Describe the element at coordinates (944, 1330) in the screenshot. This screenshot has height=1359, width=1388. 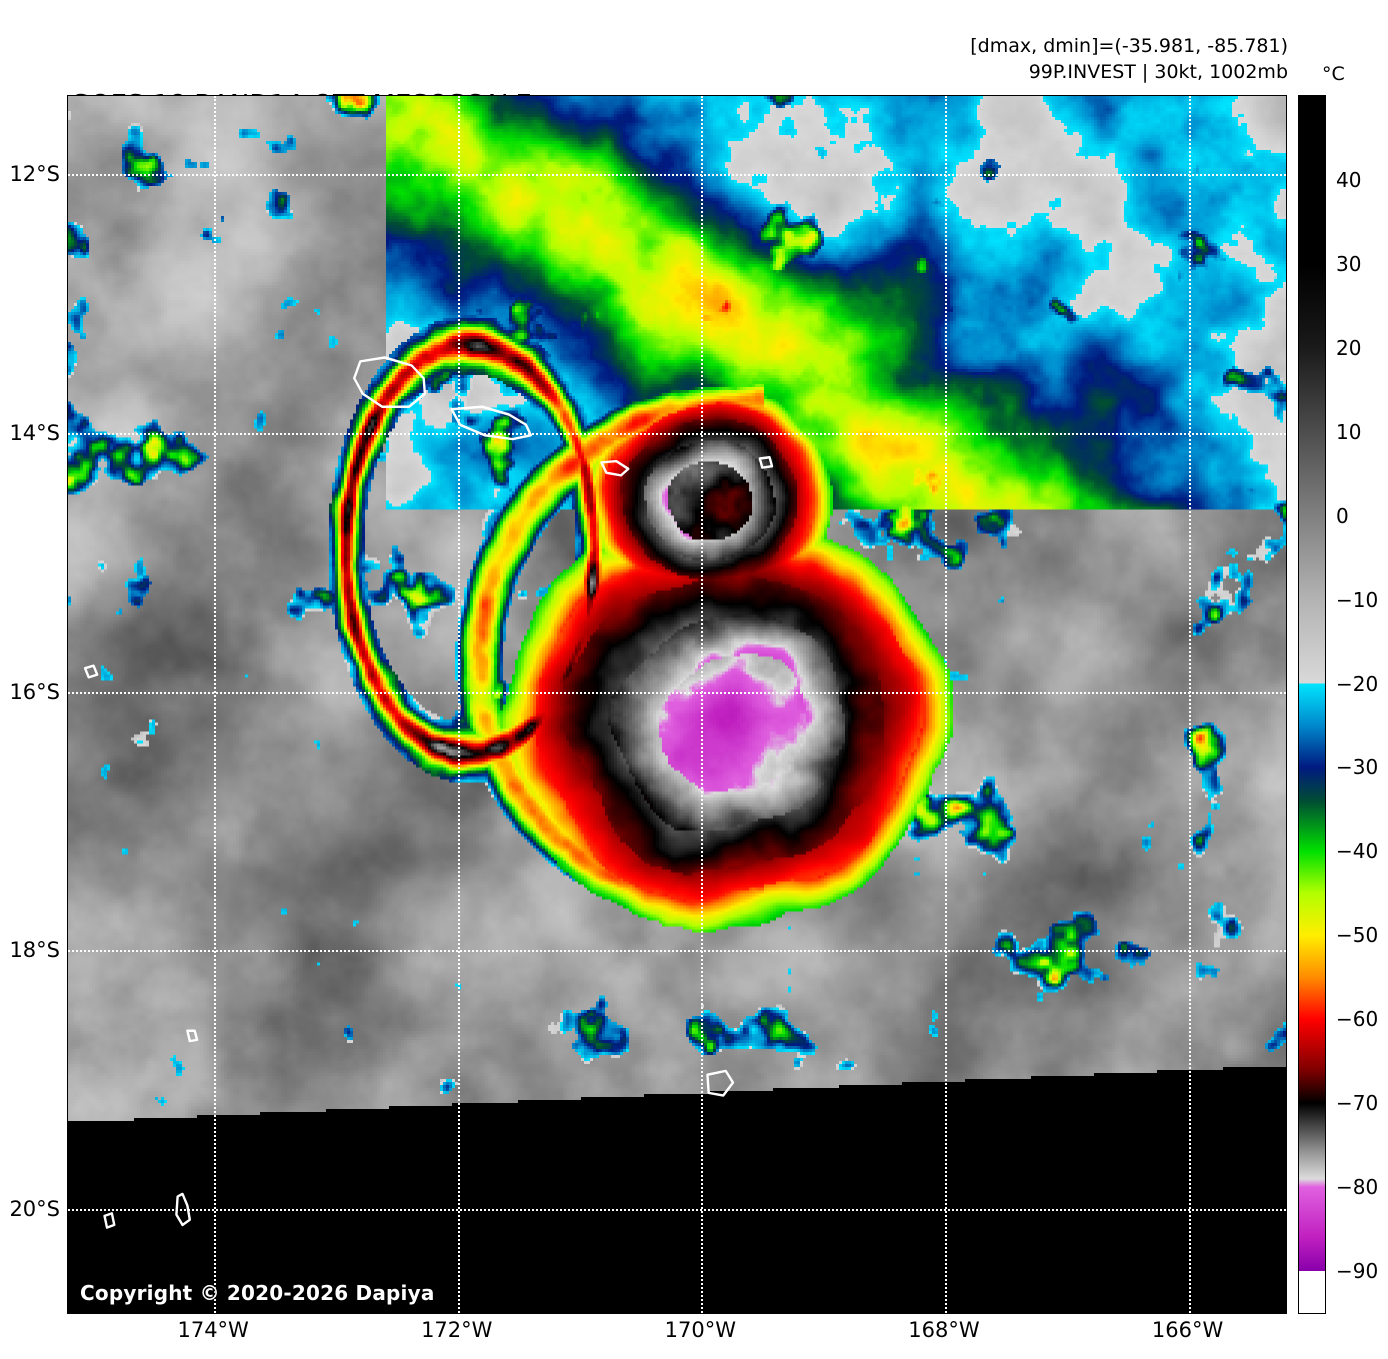
I see `x-axis-tick-label: 168°W` at that location.